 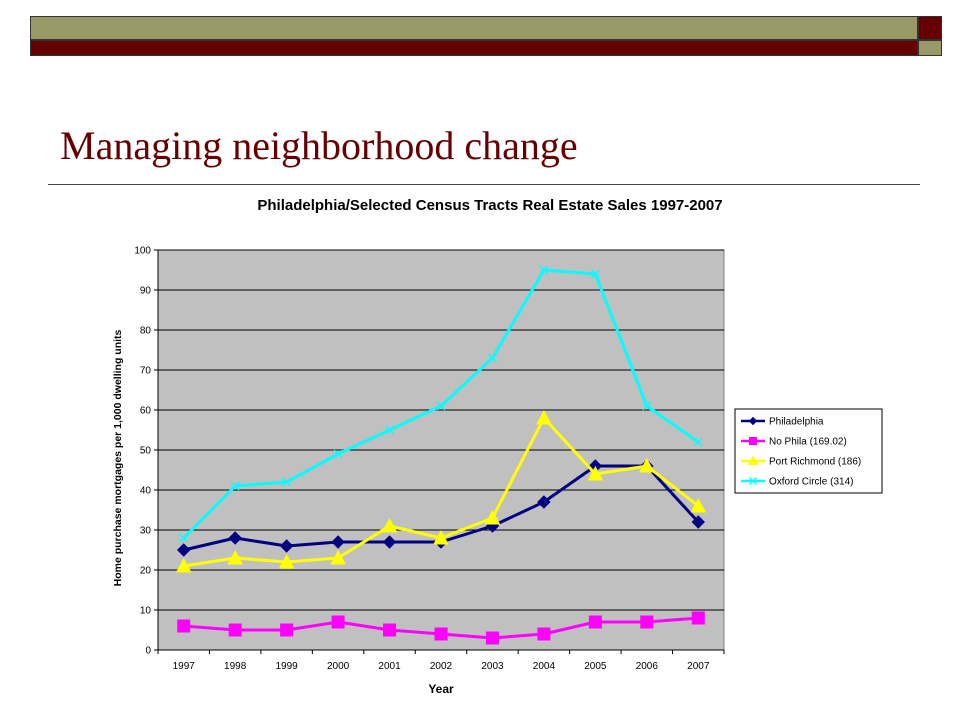 I want to click on y-tick-label: 50, so click(x=146, y=451).